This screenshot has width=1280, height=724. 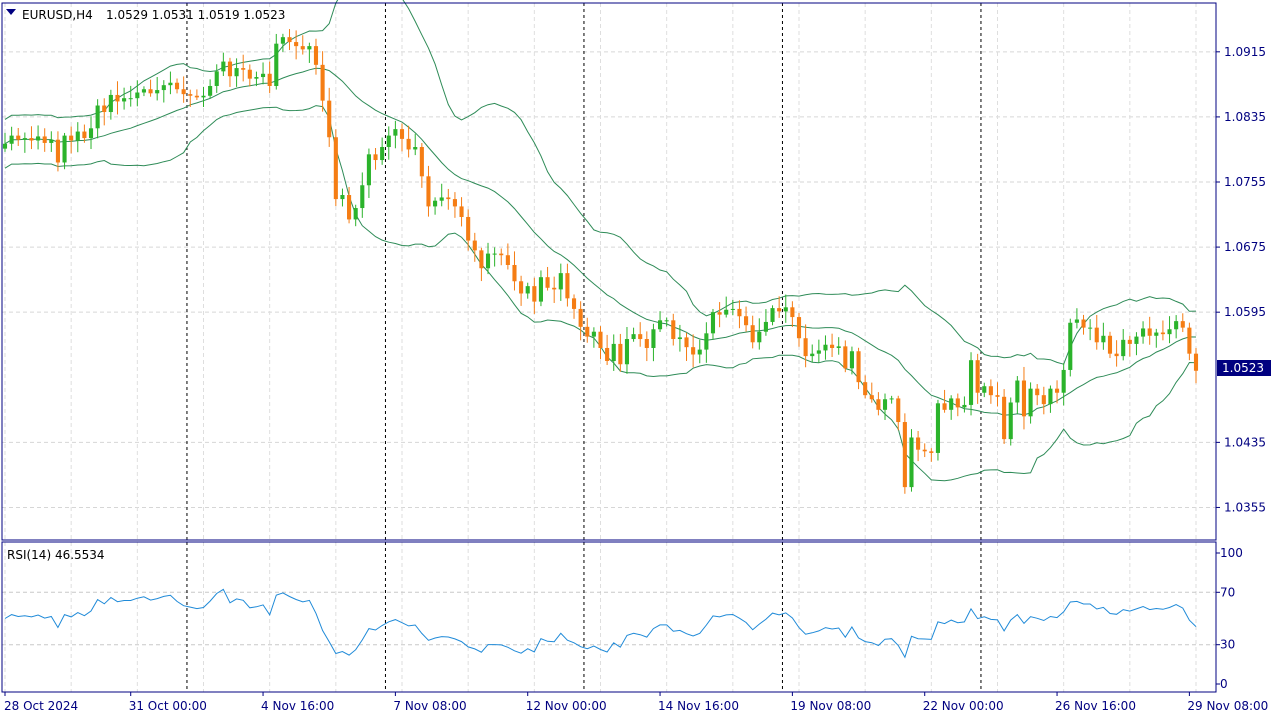 What do you see at coordinates (830, 706) in the screenshot?
I see `time-tick-label: 19 Nov 08:00` at bounding box center [830, 706].